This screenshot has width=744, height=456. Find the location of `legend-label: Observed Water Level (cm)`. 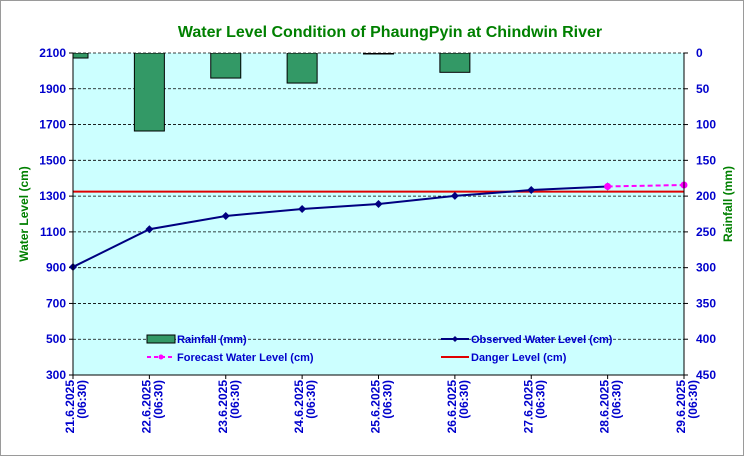

legend-label: Observed Water Level (cm) is located at coordinates (542, 340).